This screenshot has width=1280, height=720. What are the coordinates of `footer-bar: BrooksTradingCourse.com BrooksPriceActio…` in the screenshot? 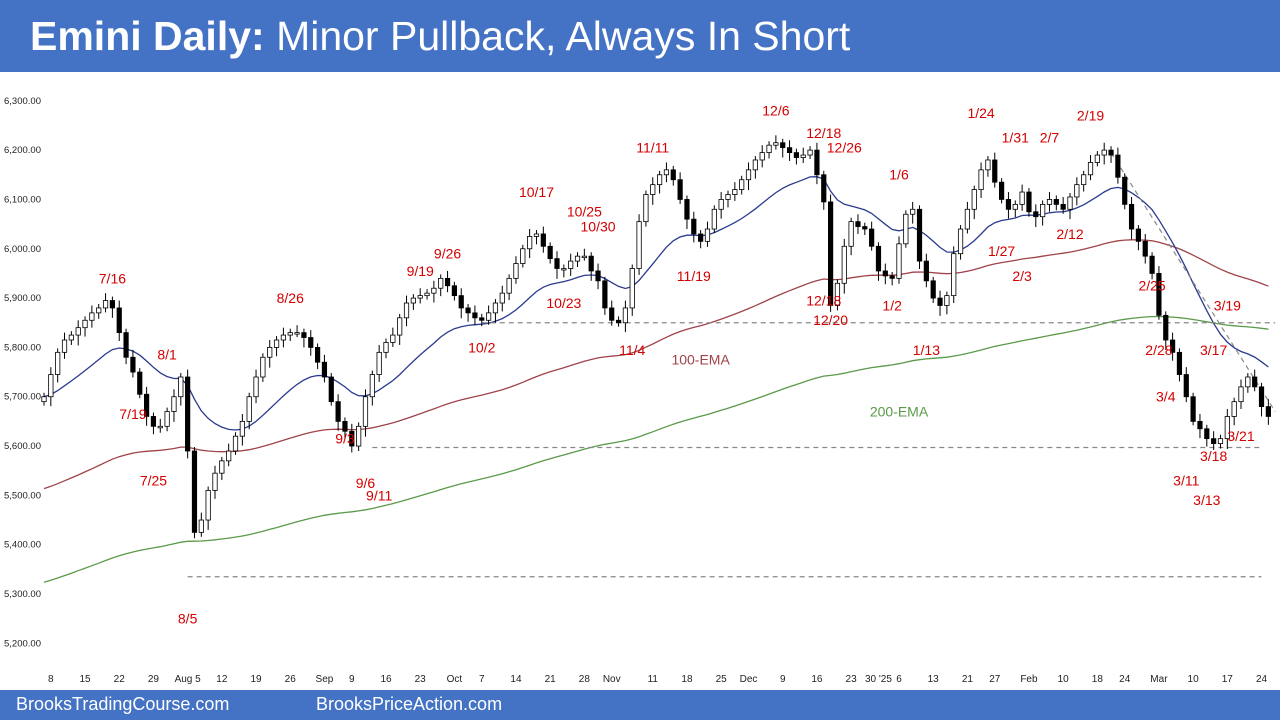 It's located at (640, 705).